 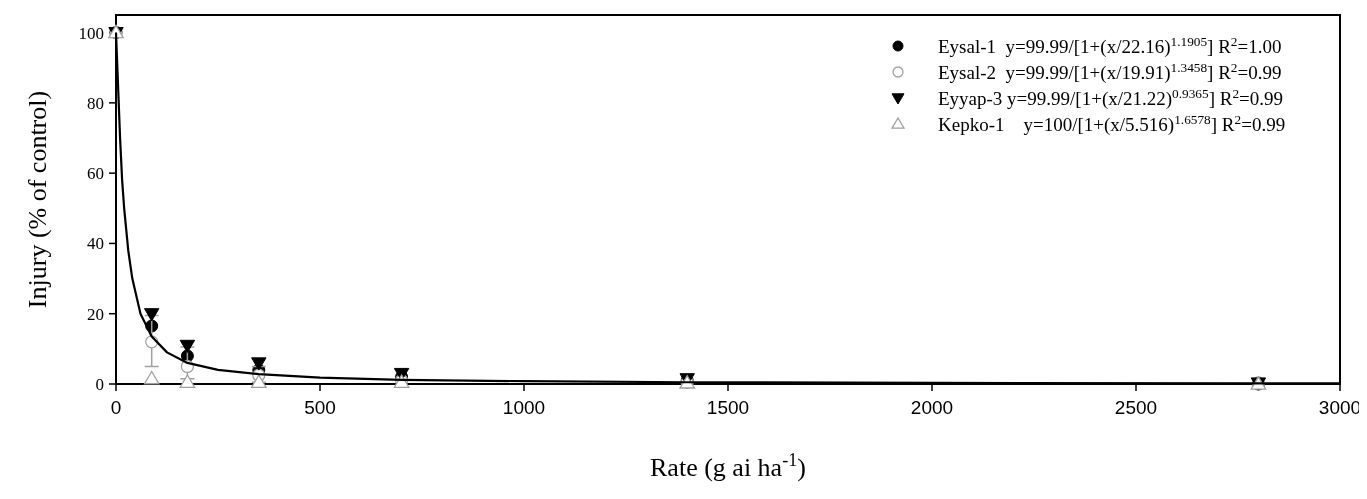 I want to click on x-tick-label: 1000, so click(x=524, y=407).